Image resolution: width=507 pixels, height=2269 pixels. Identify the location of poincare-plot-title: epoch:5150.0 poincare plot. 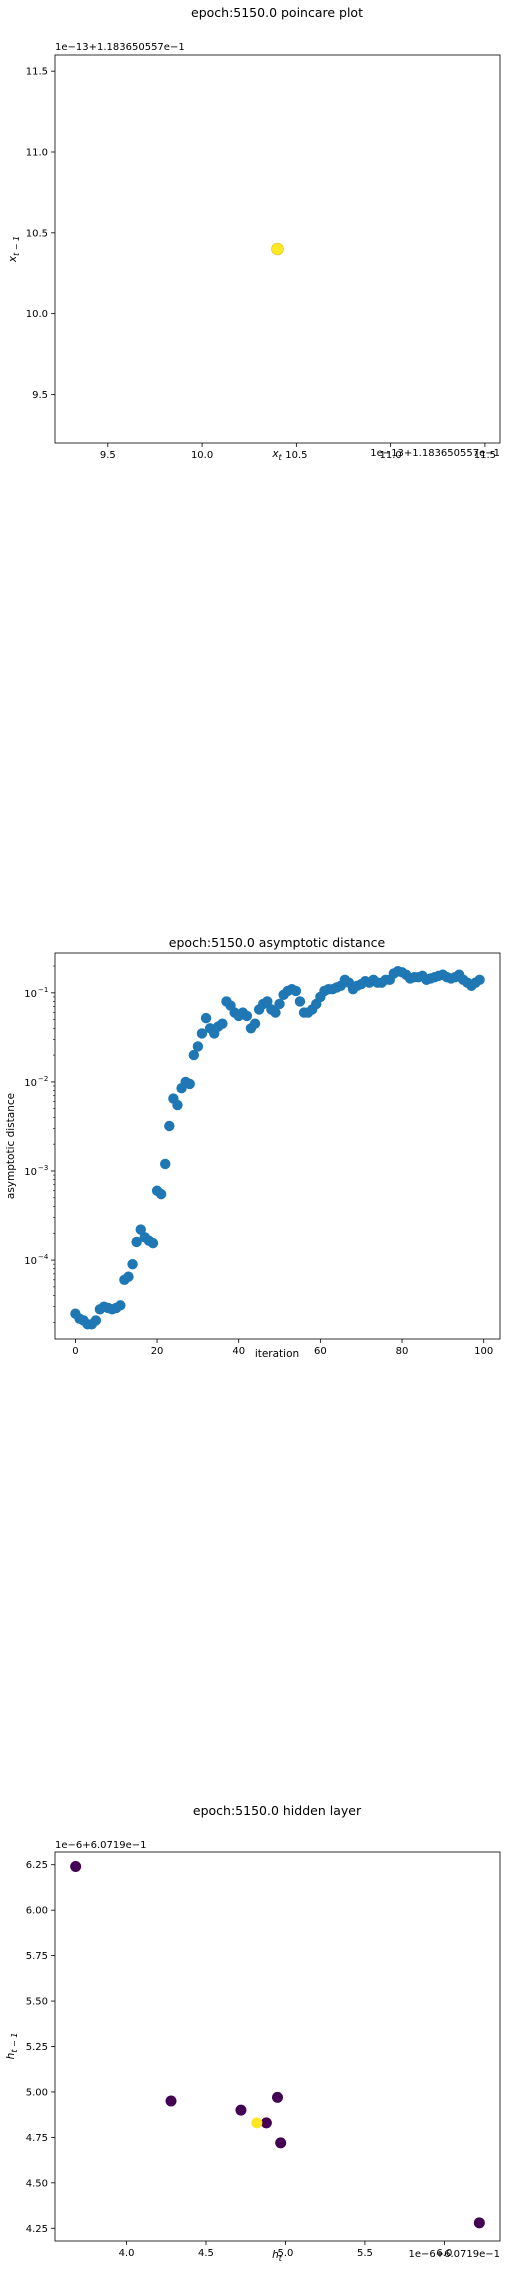
(277, 12).